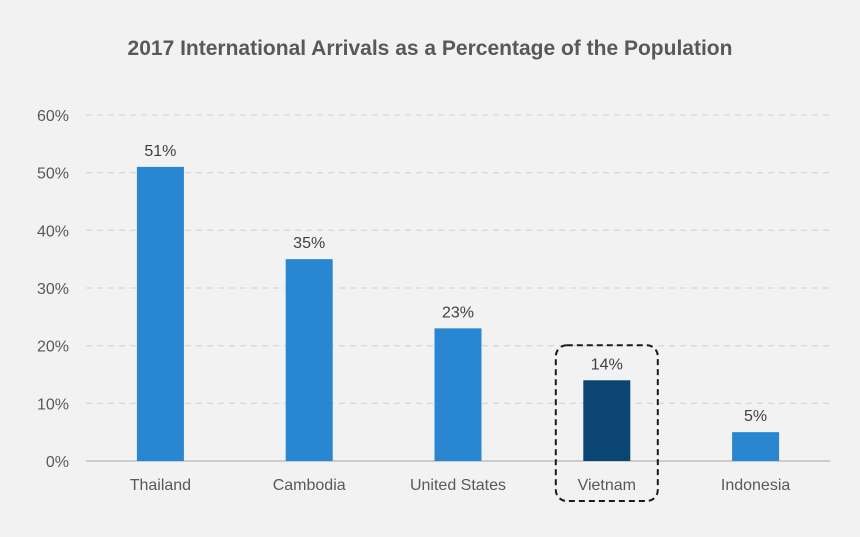 Image resolution: width=860 pixels, height=537 pixels. What do you see at coordinates (607, 420) in the screenshot?
I see `bar-vietnam` at bounding box center [607, 420].